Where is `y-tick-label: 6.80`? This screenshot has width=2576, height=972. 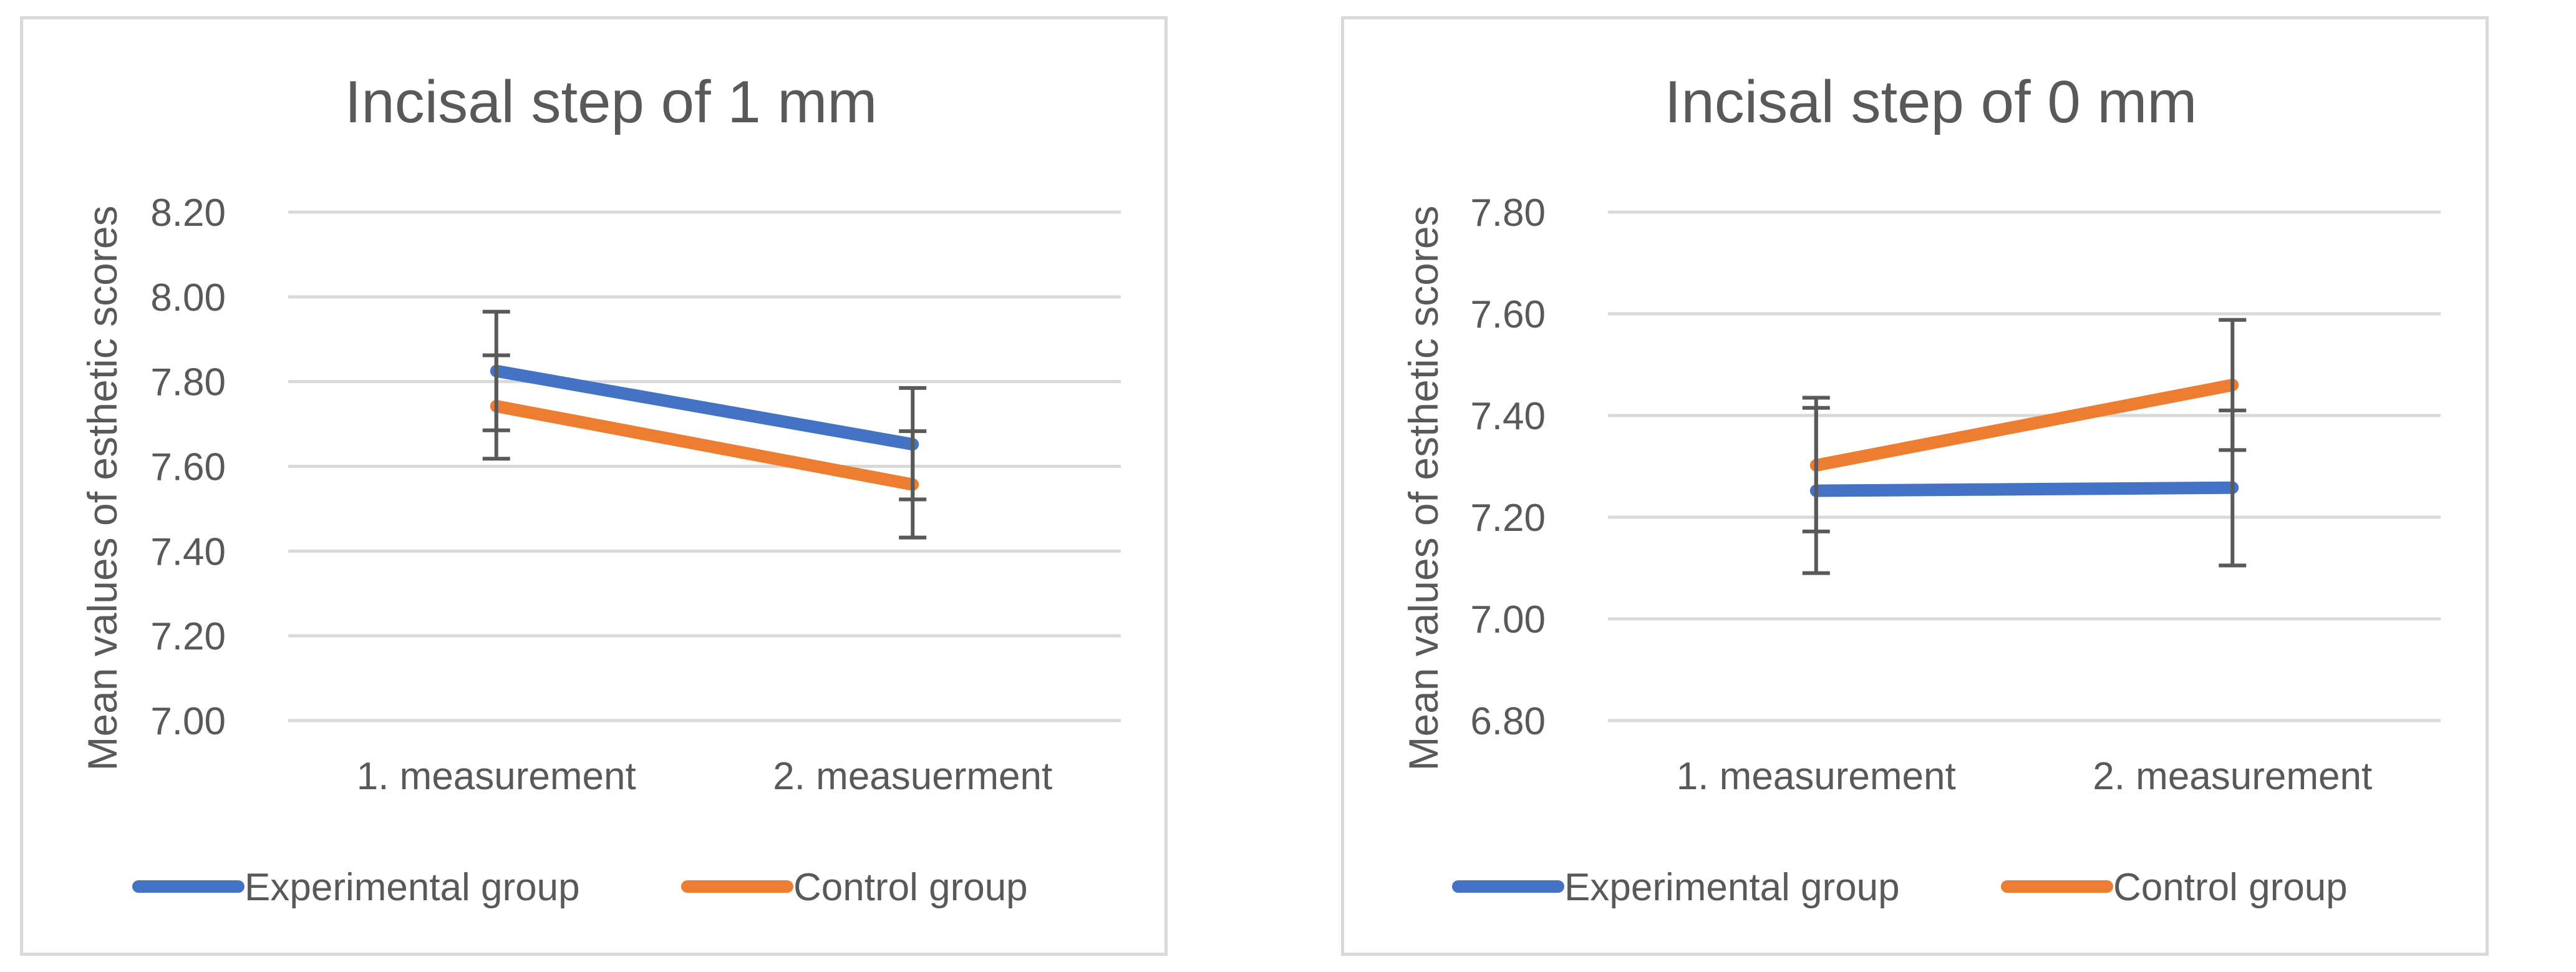
y-tick-label: 6.80 is located at coordinates (1508, 721).